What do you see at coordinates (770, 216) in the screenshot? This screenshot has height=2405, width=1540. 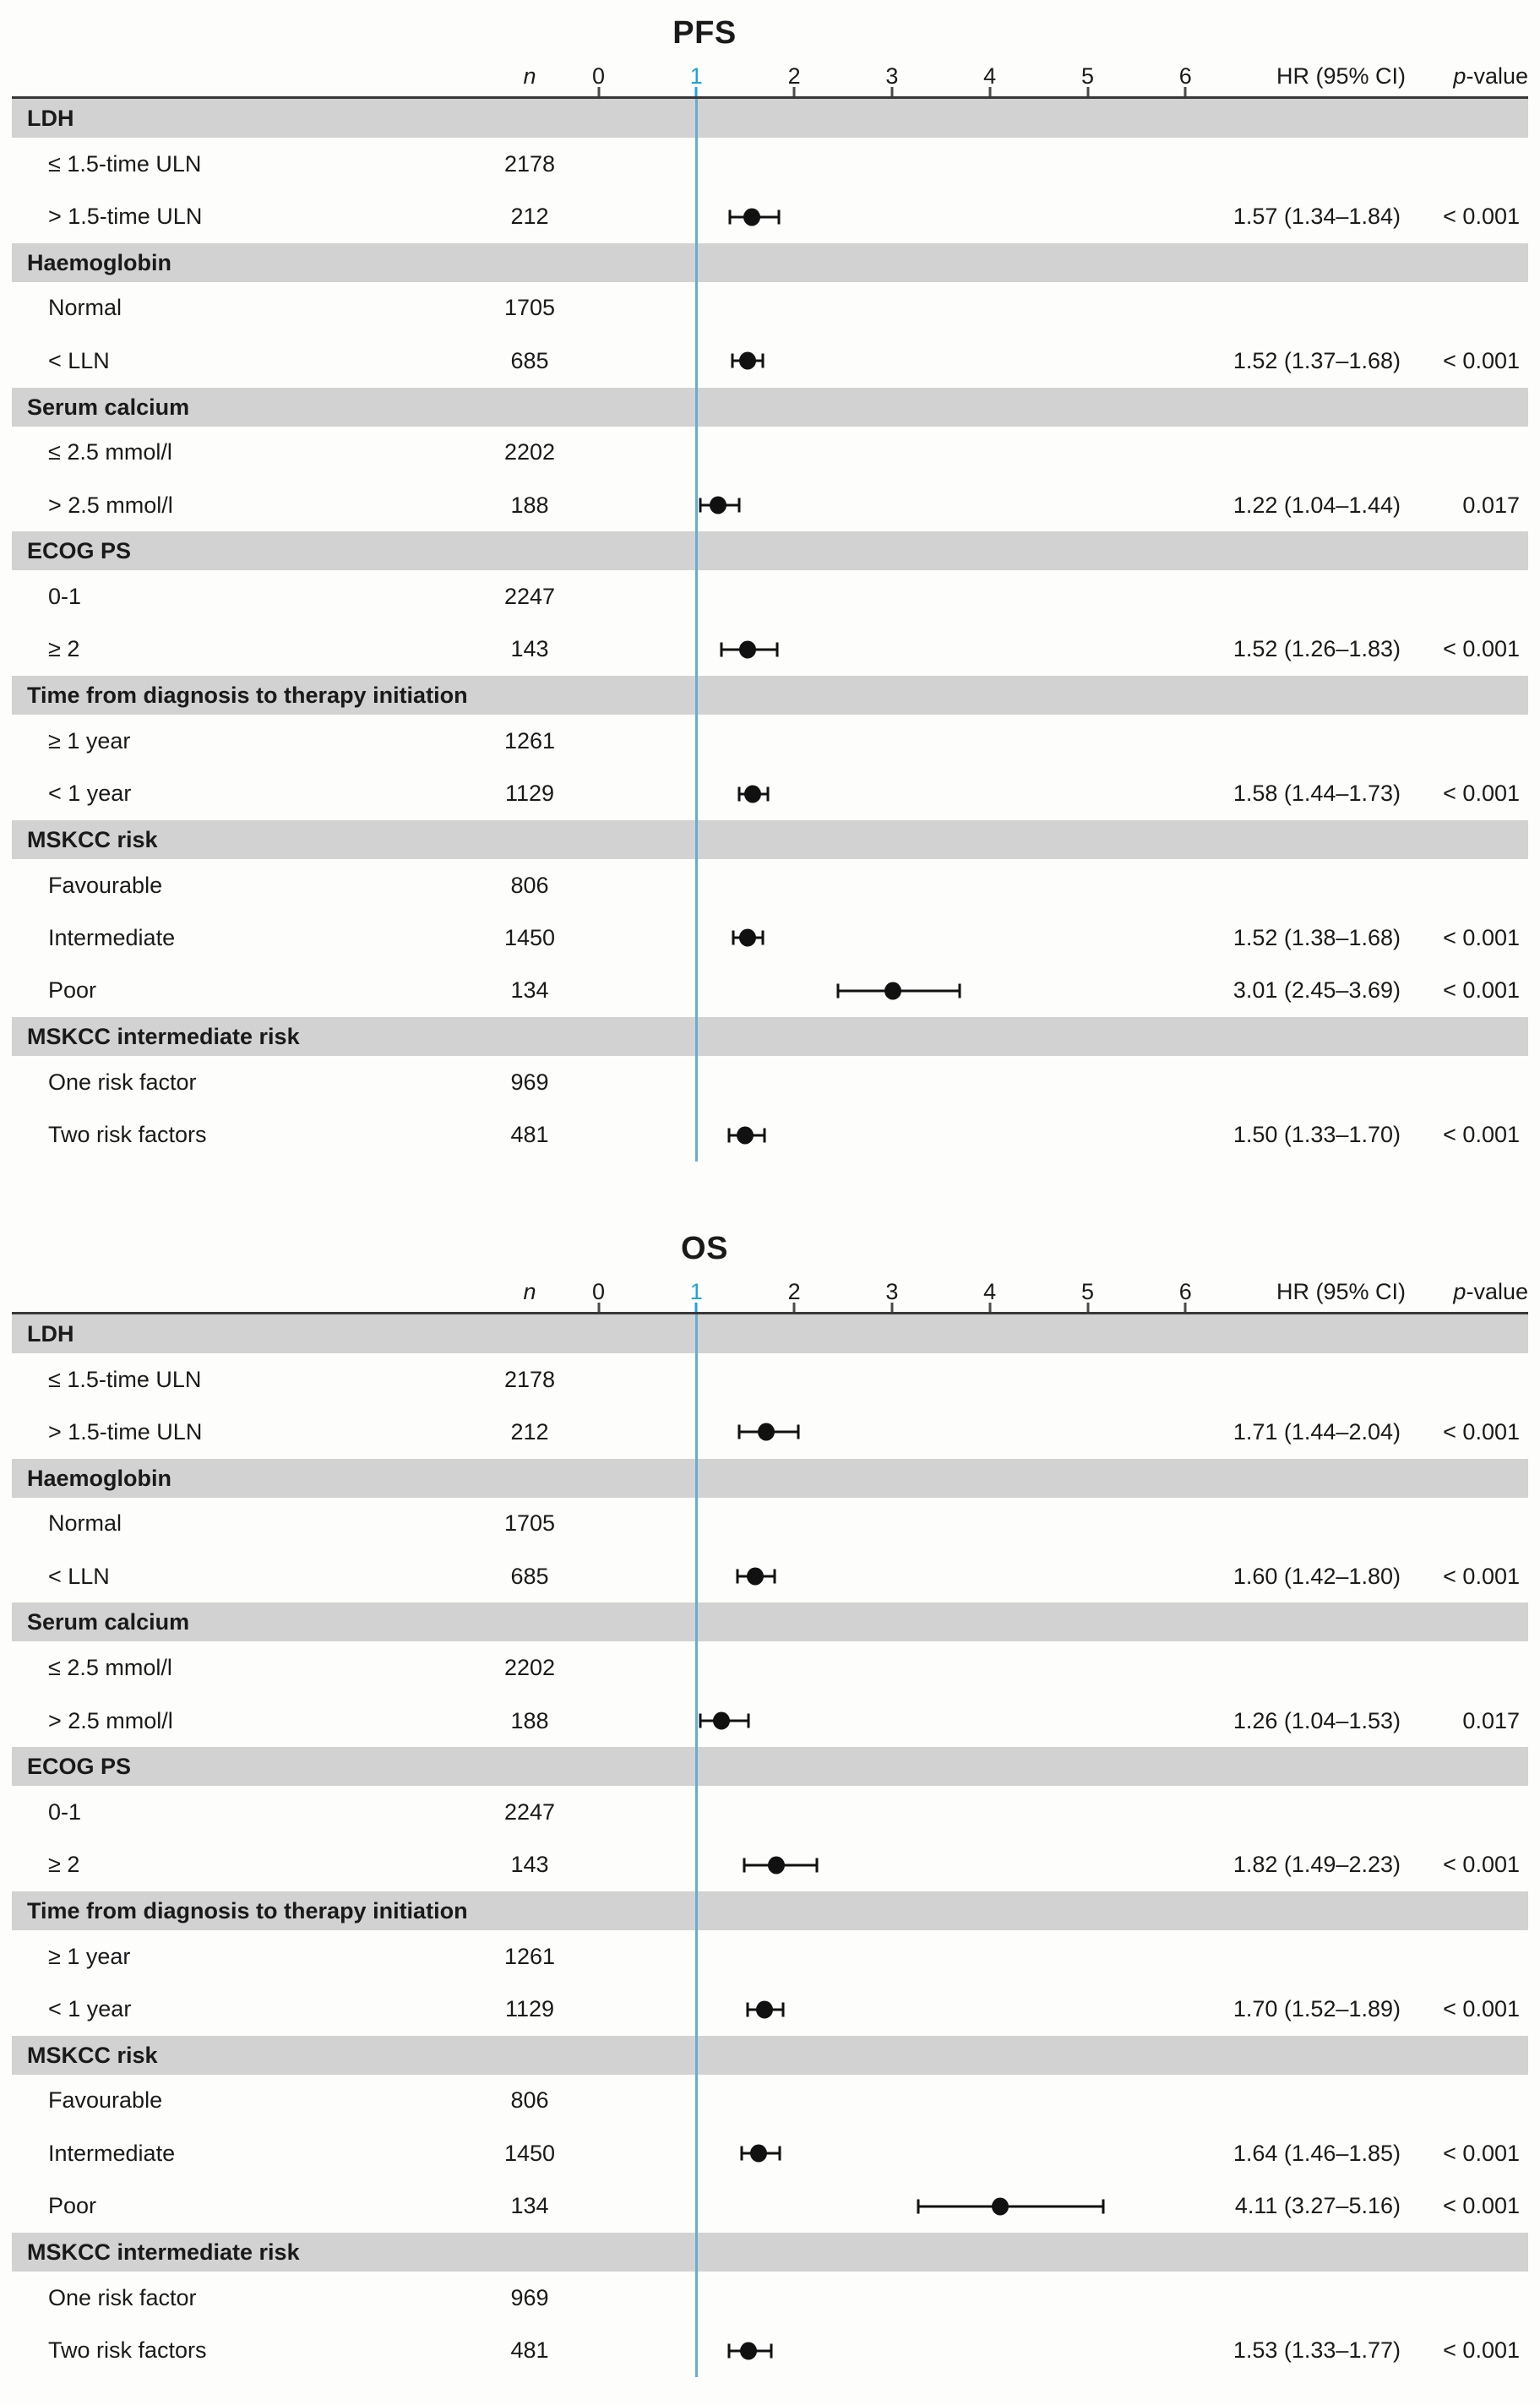 I see `data-row: > 1.5-time ULN 212 1.57 (1.34–1.84) < 0.001` at bounding box center [770, 216].